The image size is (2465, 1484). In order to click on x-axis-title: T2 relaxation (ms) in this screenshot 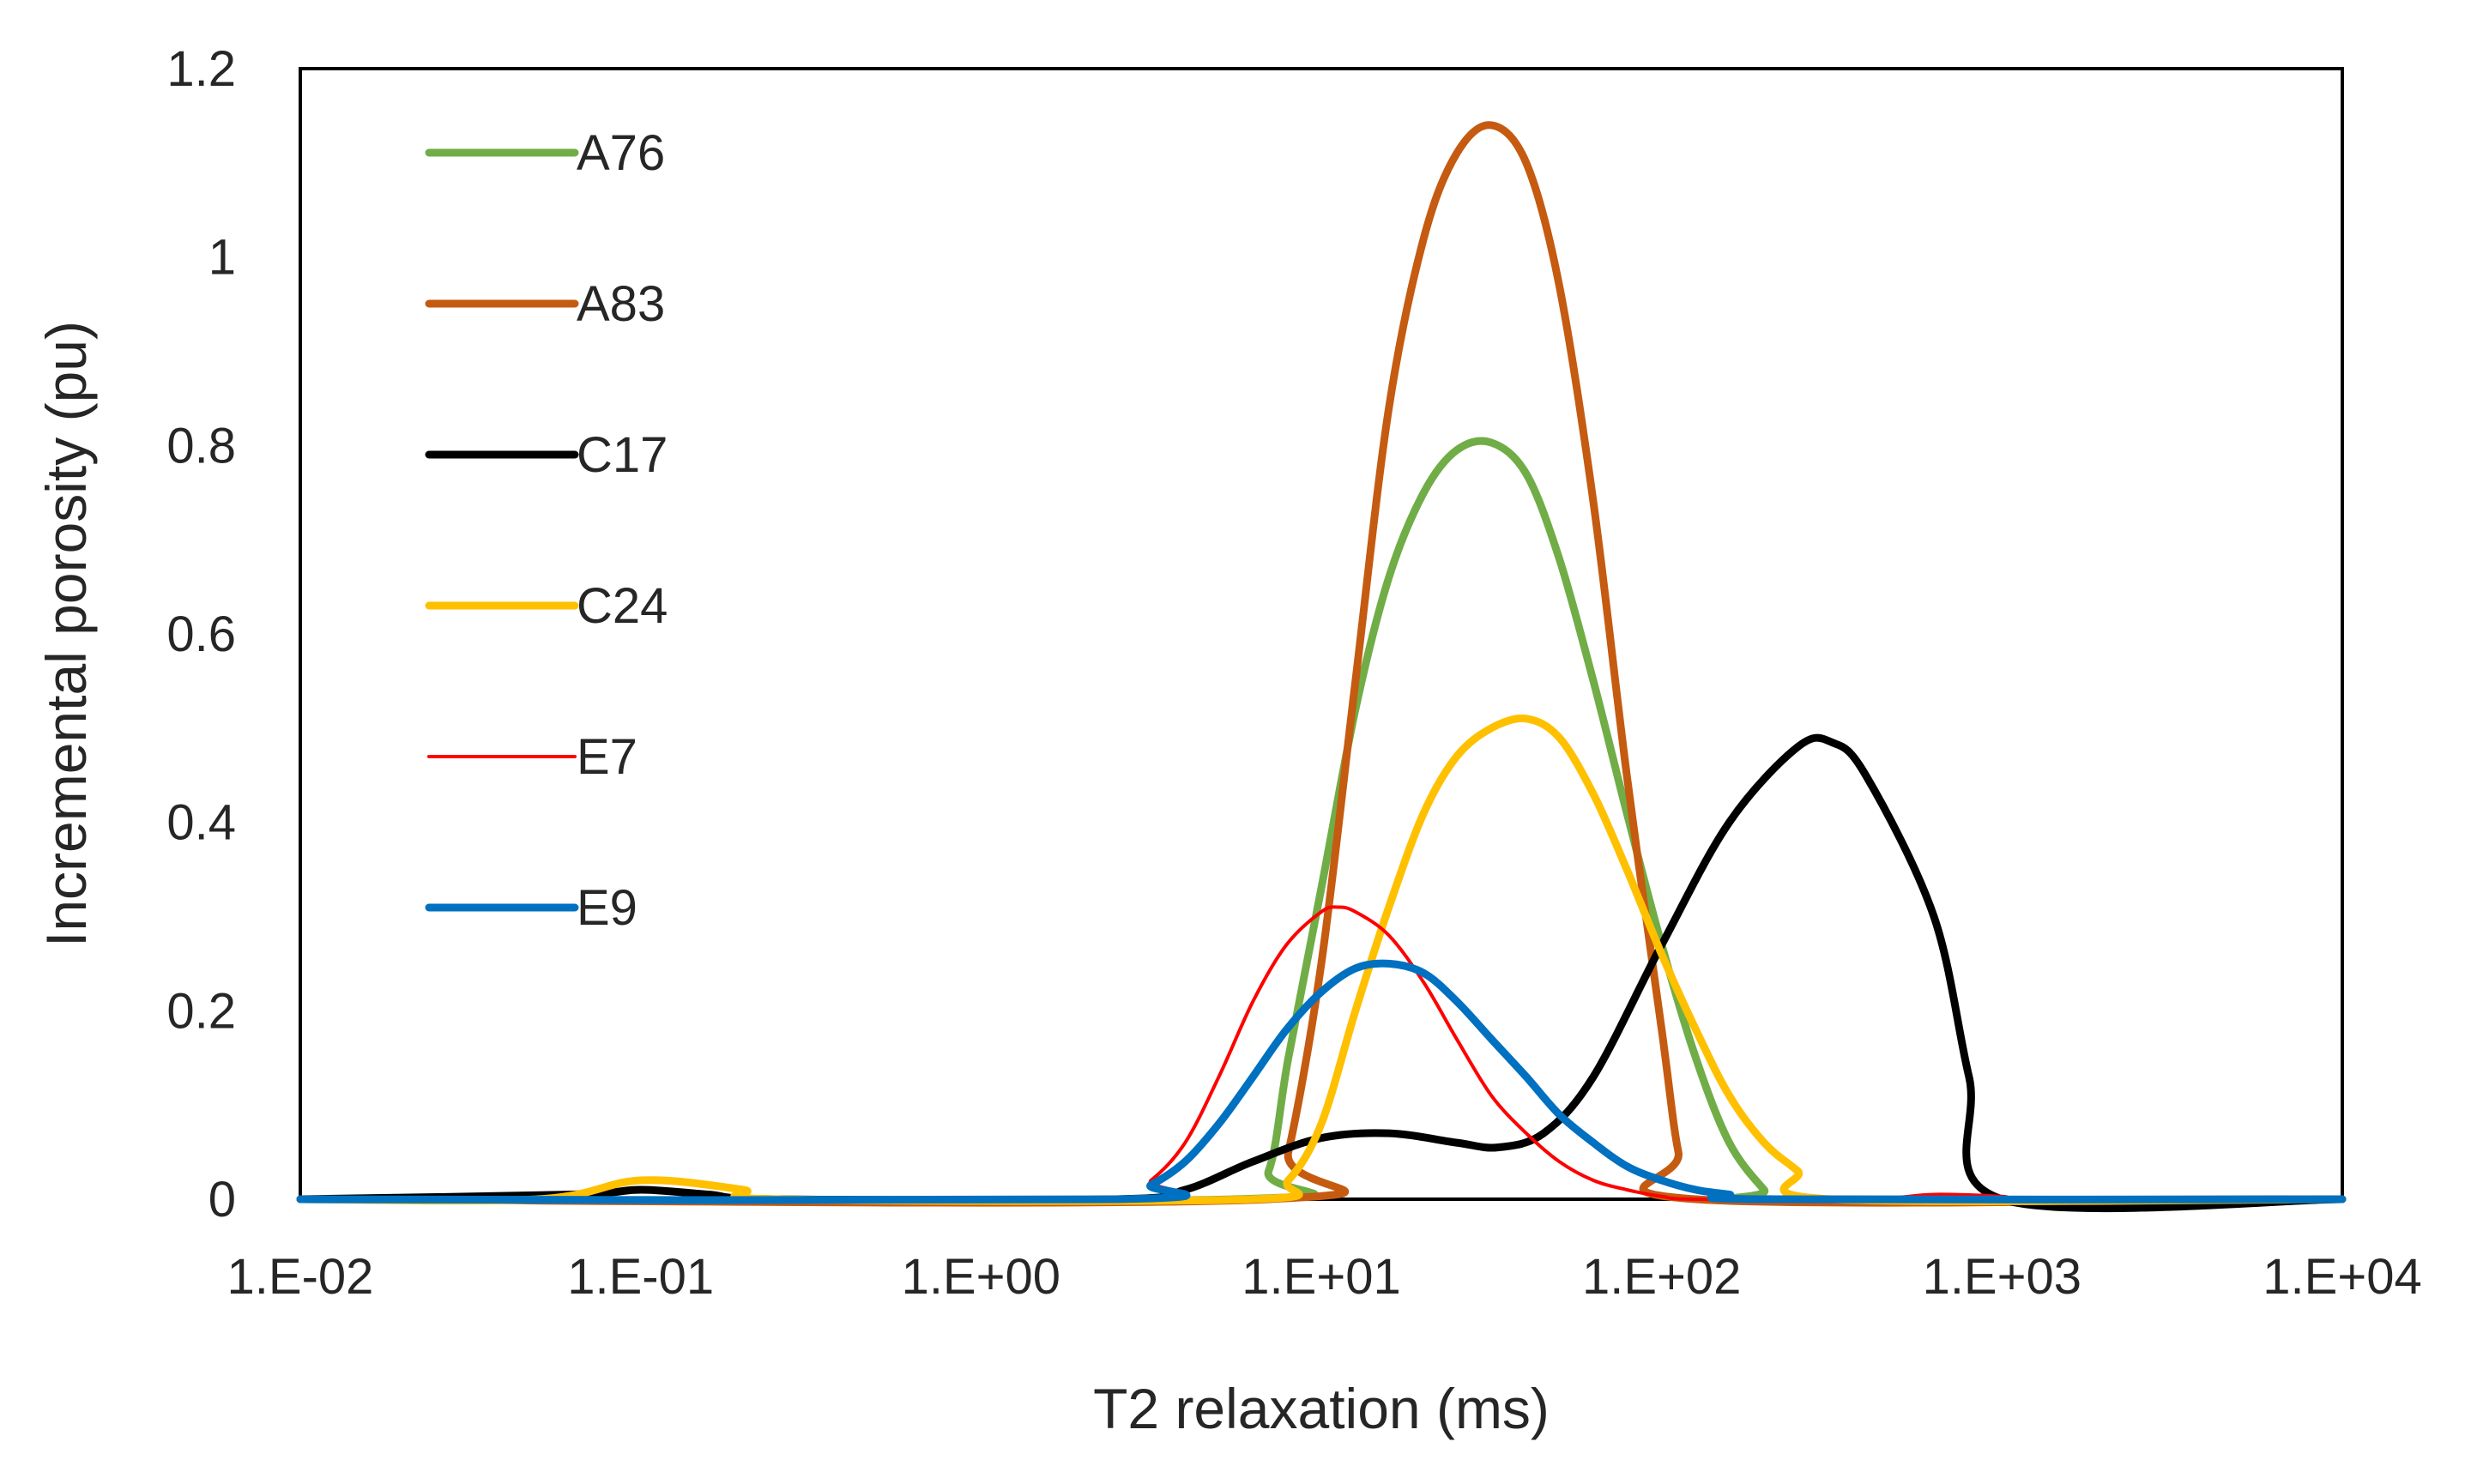, I will do `click(1322, 1408)`.